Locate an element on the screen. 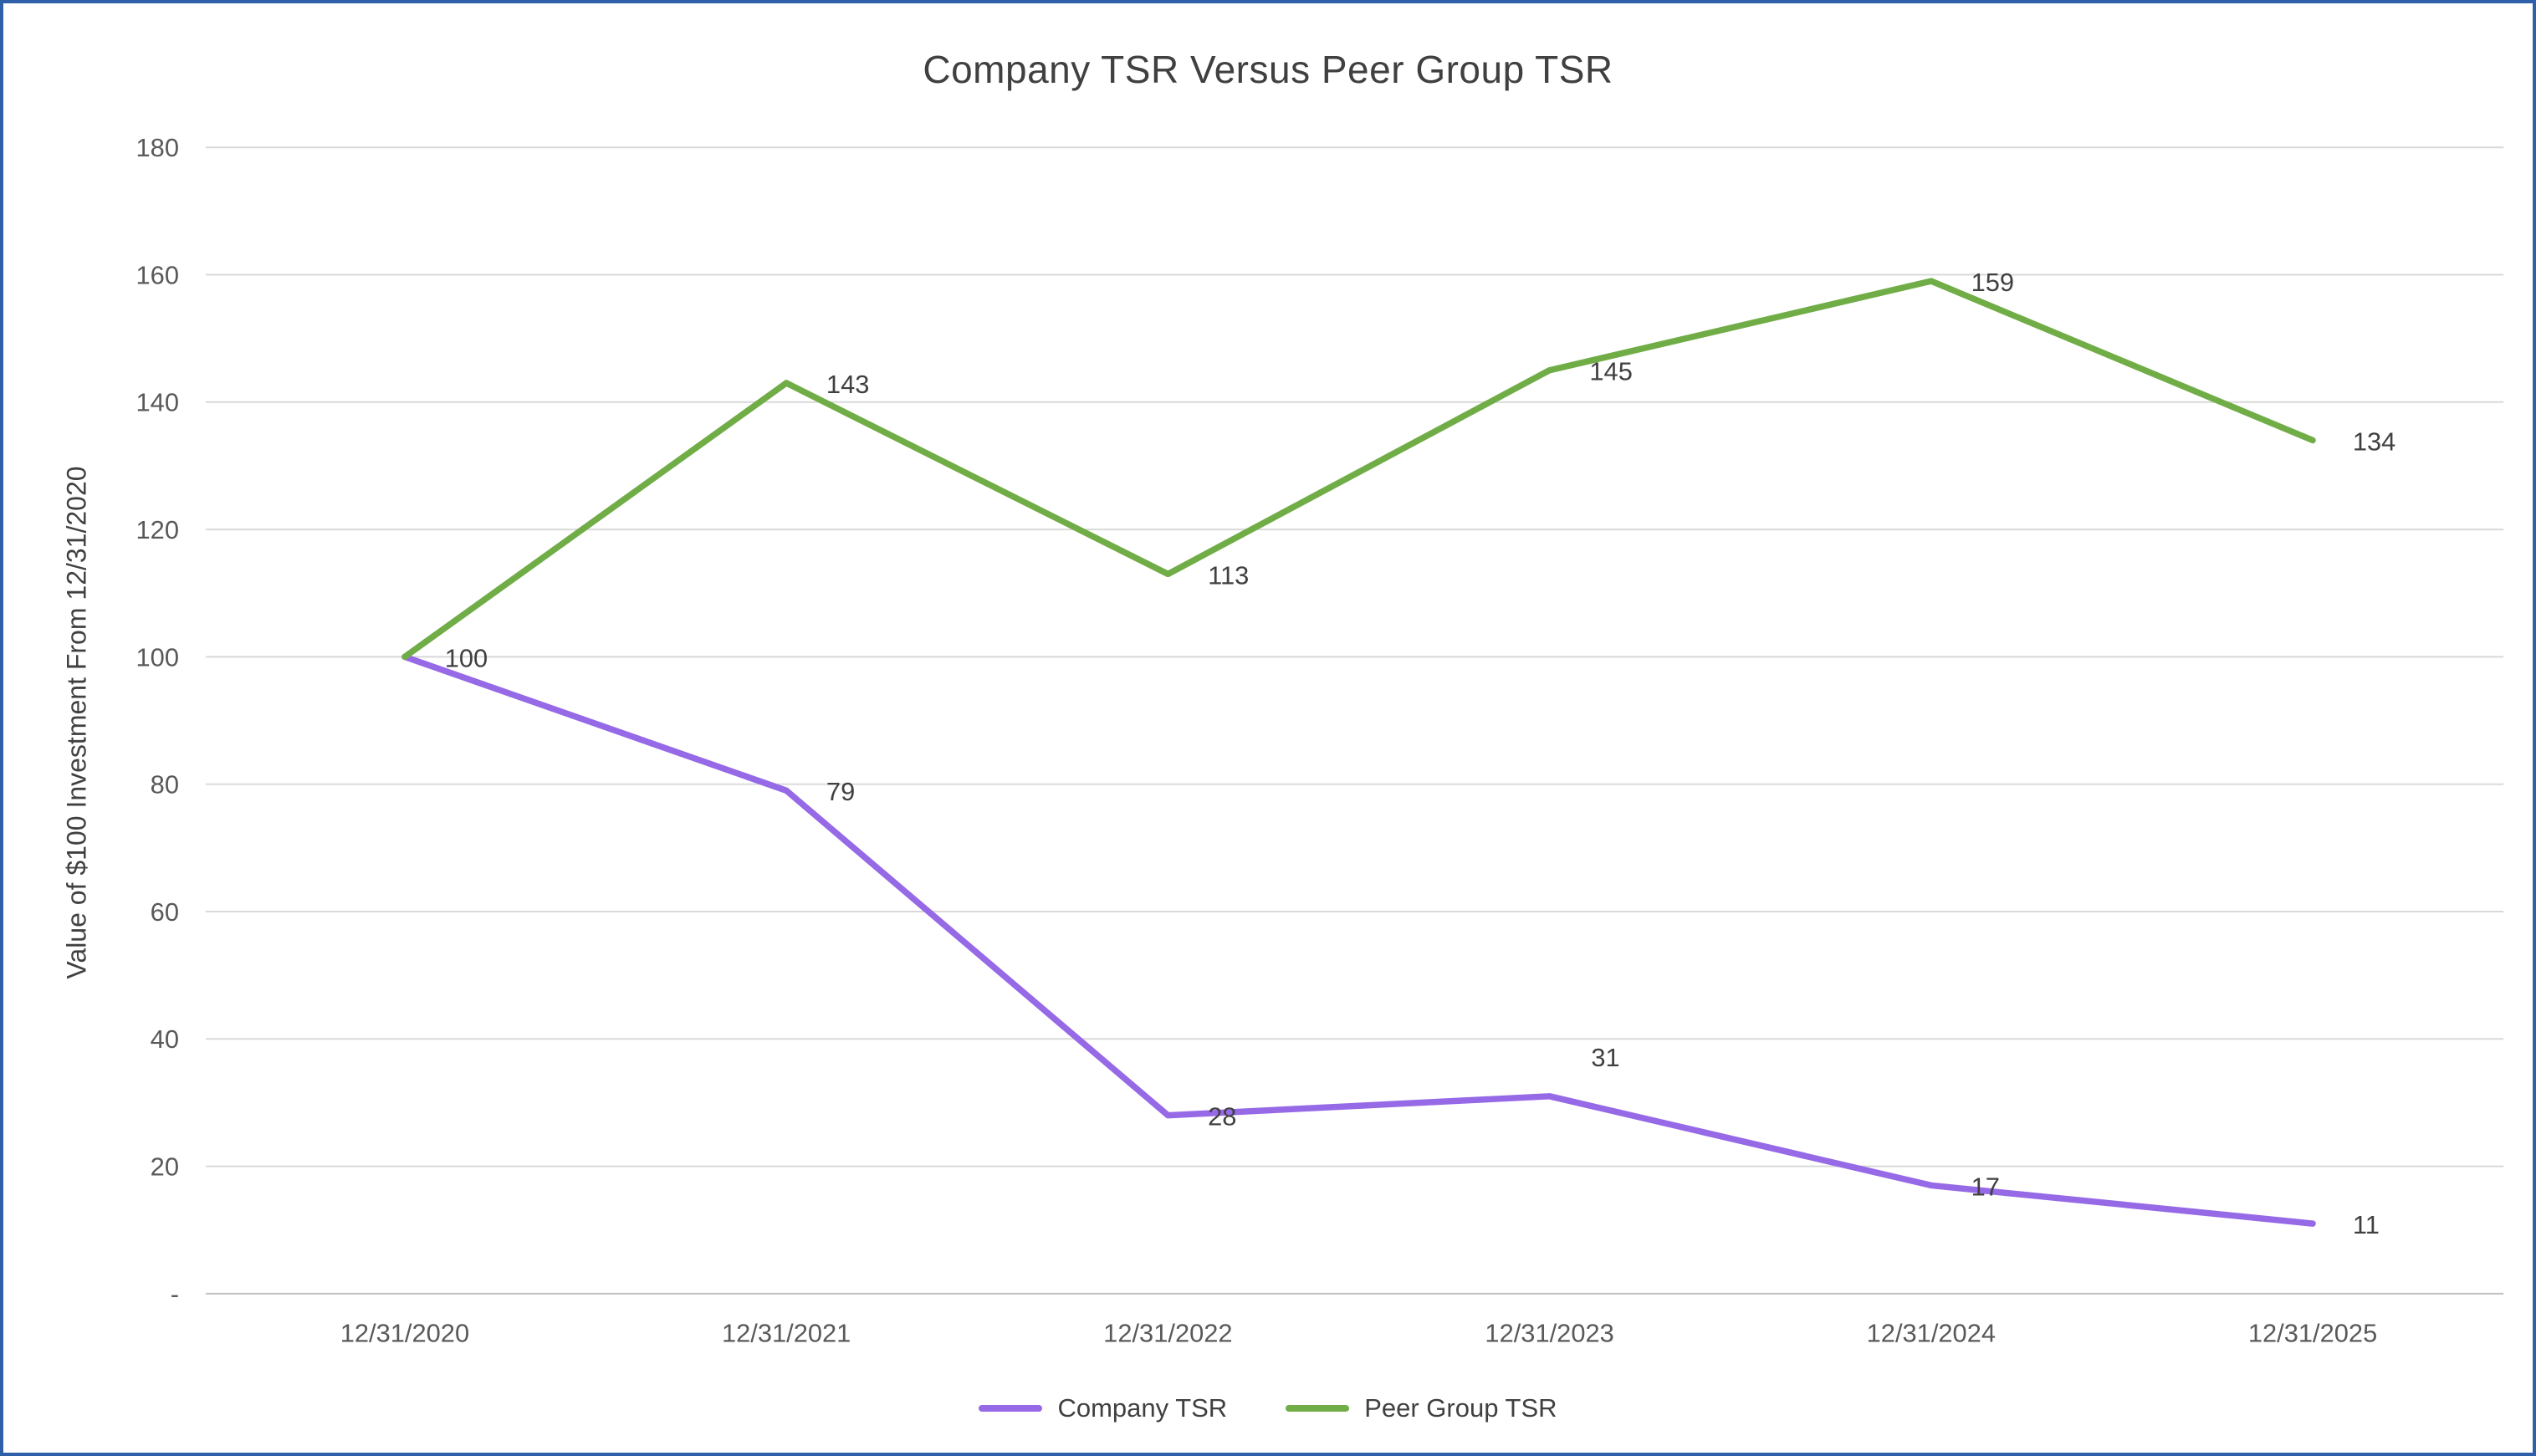 The image size is (2536, 1456). y-tick-label: 60 is located at coordinates (165, 912).